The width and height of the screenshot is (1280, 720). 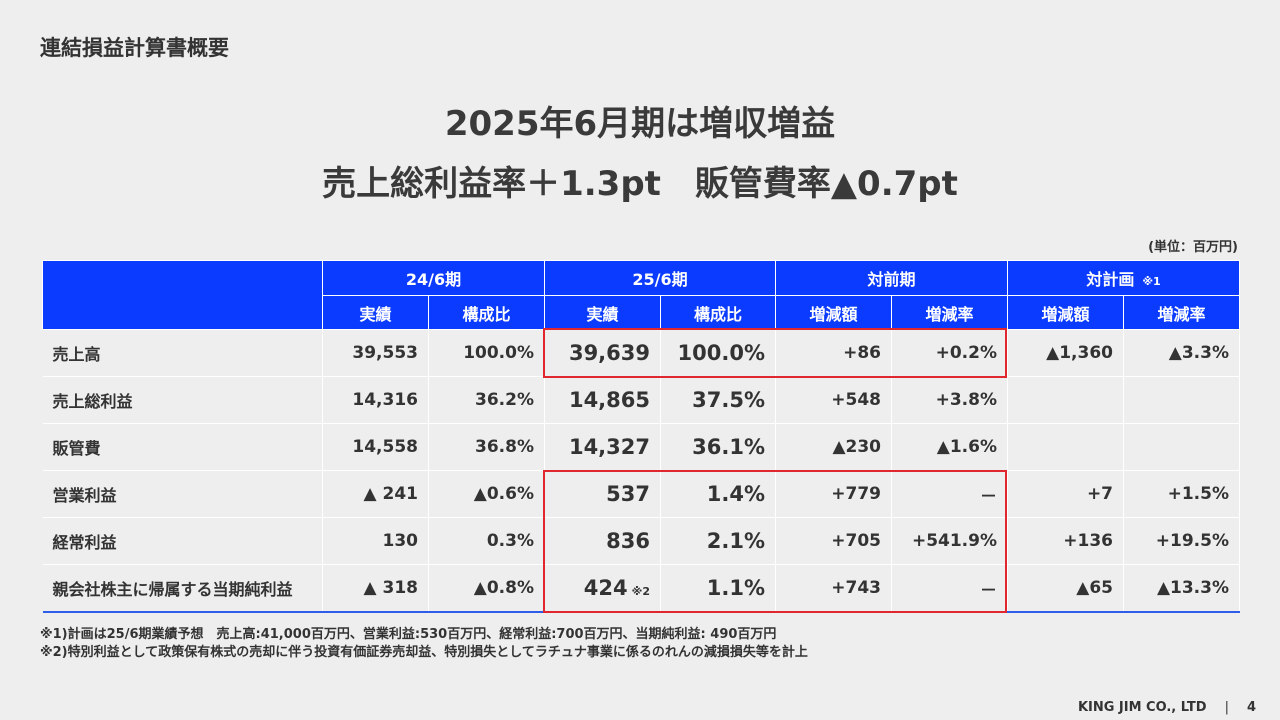 I want to click on table-cell: 424 ※2, so click(x=602, y=588).